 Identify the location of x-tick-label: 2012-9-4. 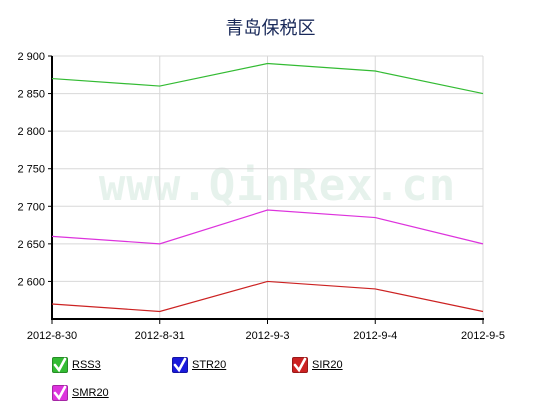
(375, 336).